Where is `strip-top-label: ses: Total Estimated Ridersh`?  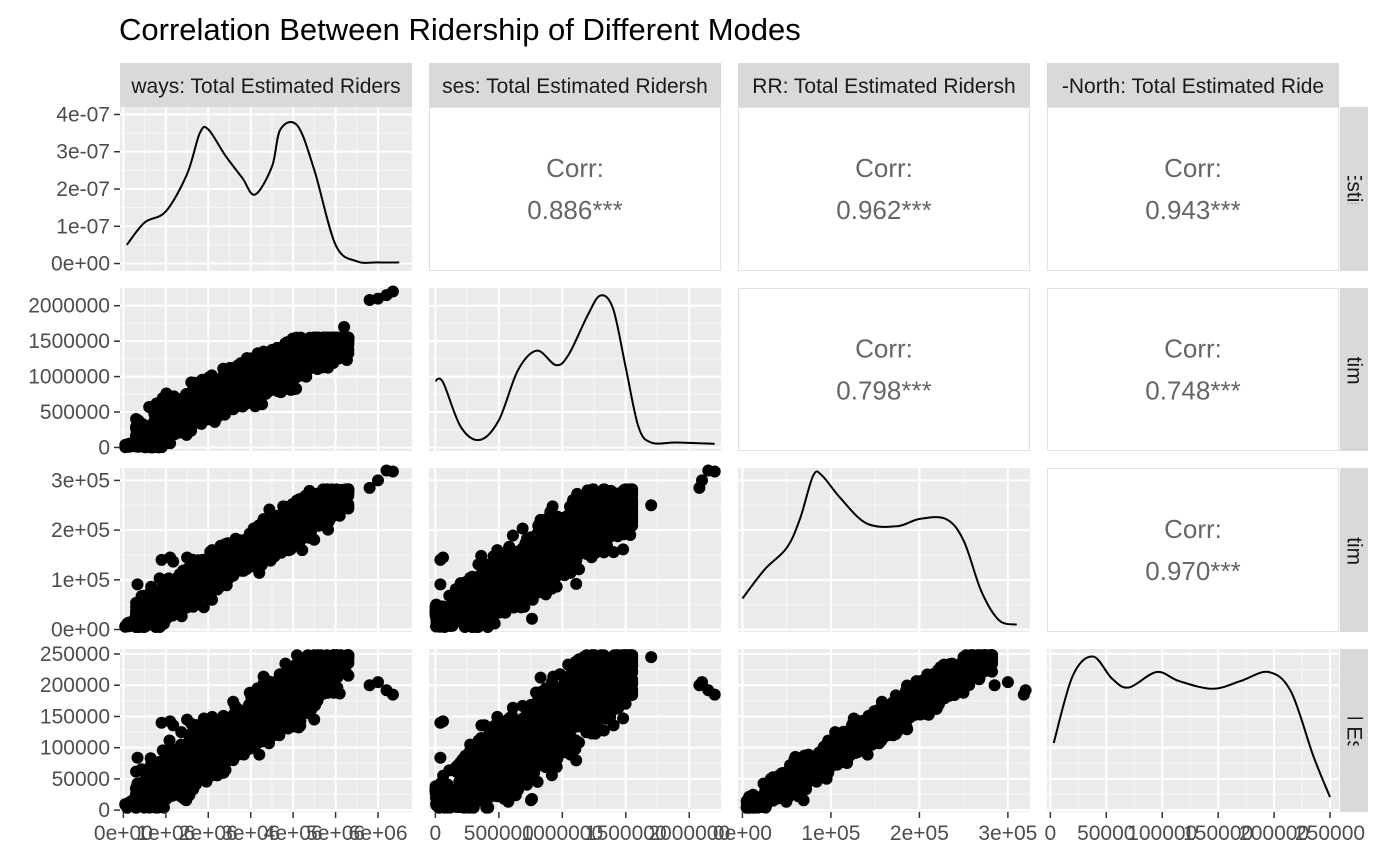 strip-top-label: ses: Total Estimated Ridersh is located at coordinates (575, 86).